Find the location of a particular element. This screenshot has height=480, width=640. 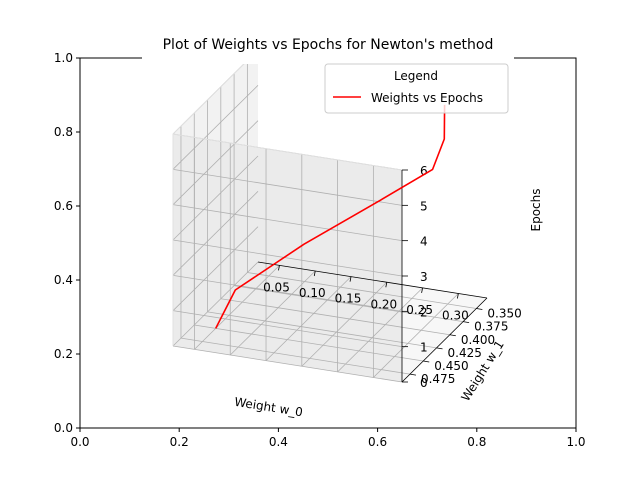

y-tick-label: 0.450 is located at coordinates (451, 366).